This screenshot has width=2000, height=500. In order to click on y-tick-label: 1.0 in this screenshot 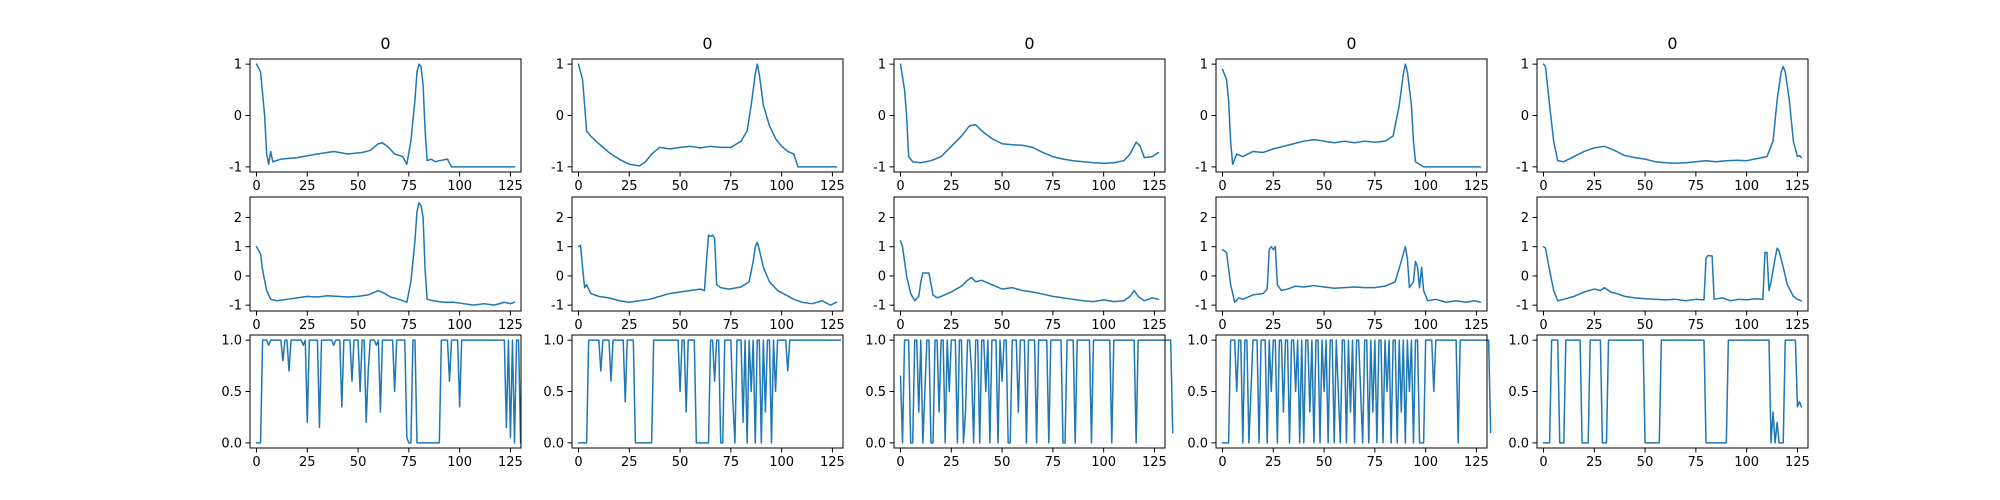, I will do `click(1518, 341)`.